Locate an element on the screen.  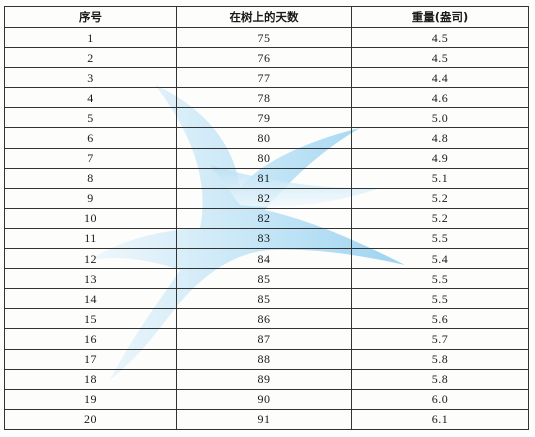
table-row: 19 90 6.0 is located at coordinates (266, 399).